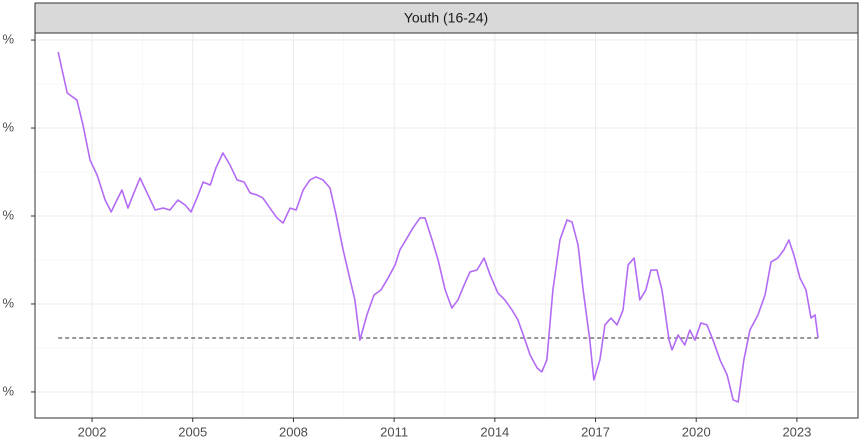  What do you see at coordinates (92, 431) in the screenshot?
I see `x-tick-label: 2002` at bounding box center [92, 431].